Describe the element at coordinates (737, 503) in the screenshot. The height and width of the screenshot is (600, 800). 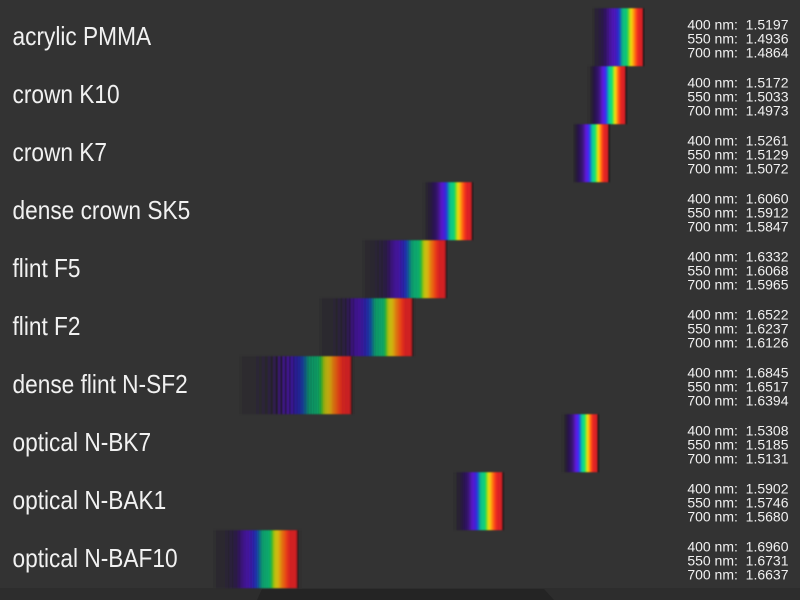
I see `svg-text: 550 nm: 1.5746` at that location.